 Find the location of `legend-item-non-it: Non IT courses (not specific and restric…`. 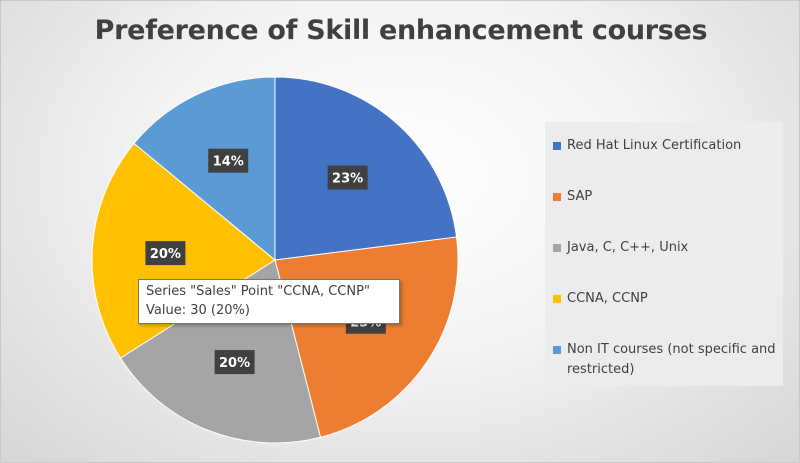

legend-item-non-it: Non IT courses (not specific and restric… is located at coordinates (666, 365).